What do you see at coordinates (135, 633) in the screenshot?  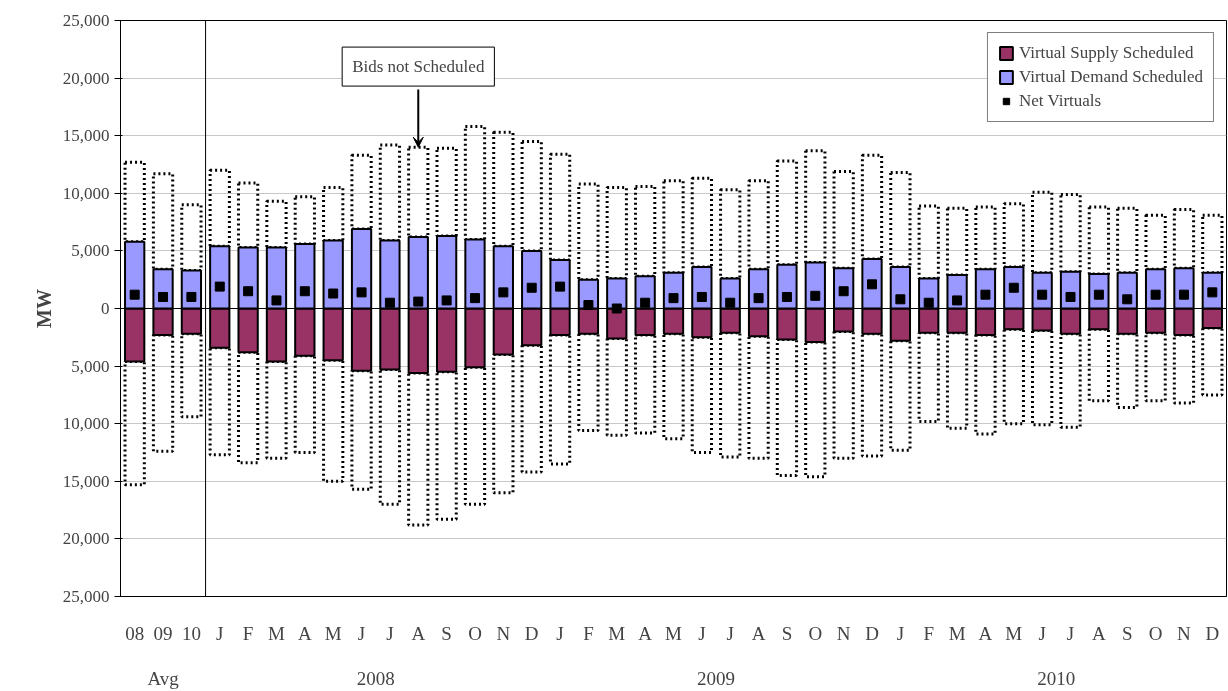 I see `x-tick-label: 08` at bounding box center [135, 633].